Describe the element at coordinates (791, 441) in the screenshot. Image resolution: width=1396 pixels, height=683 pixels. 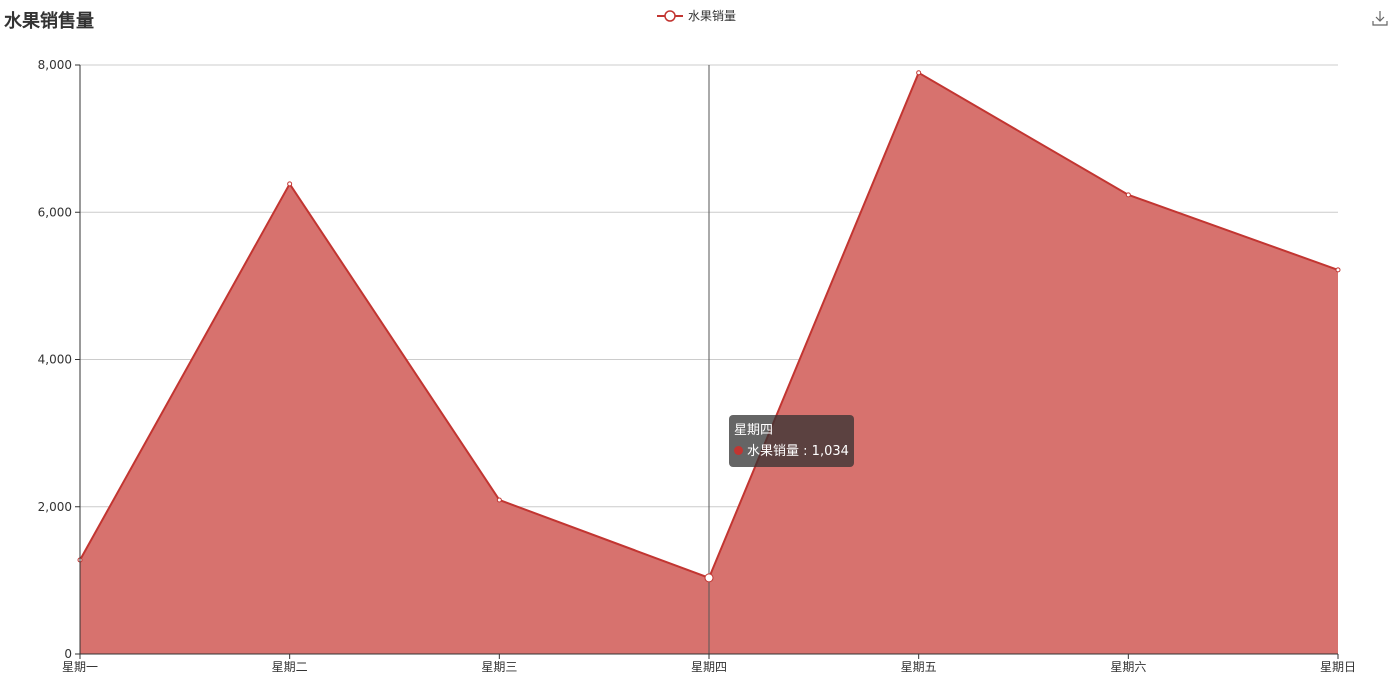
I see `tooltip: 星期四 水果销量 : 1,034` at that location.